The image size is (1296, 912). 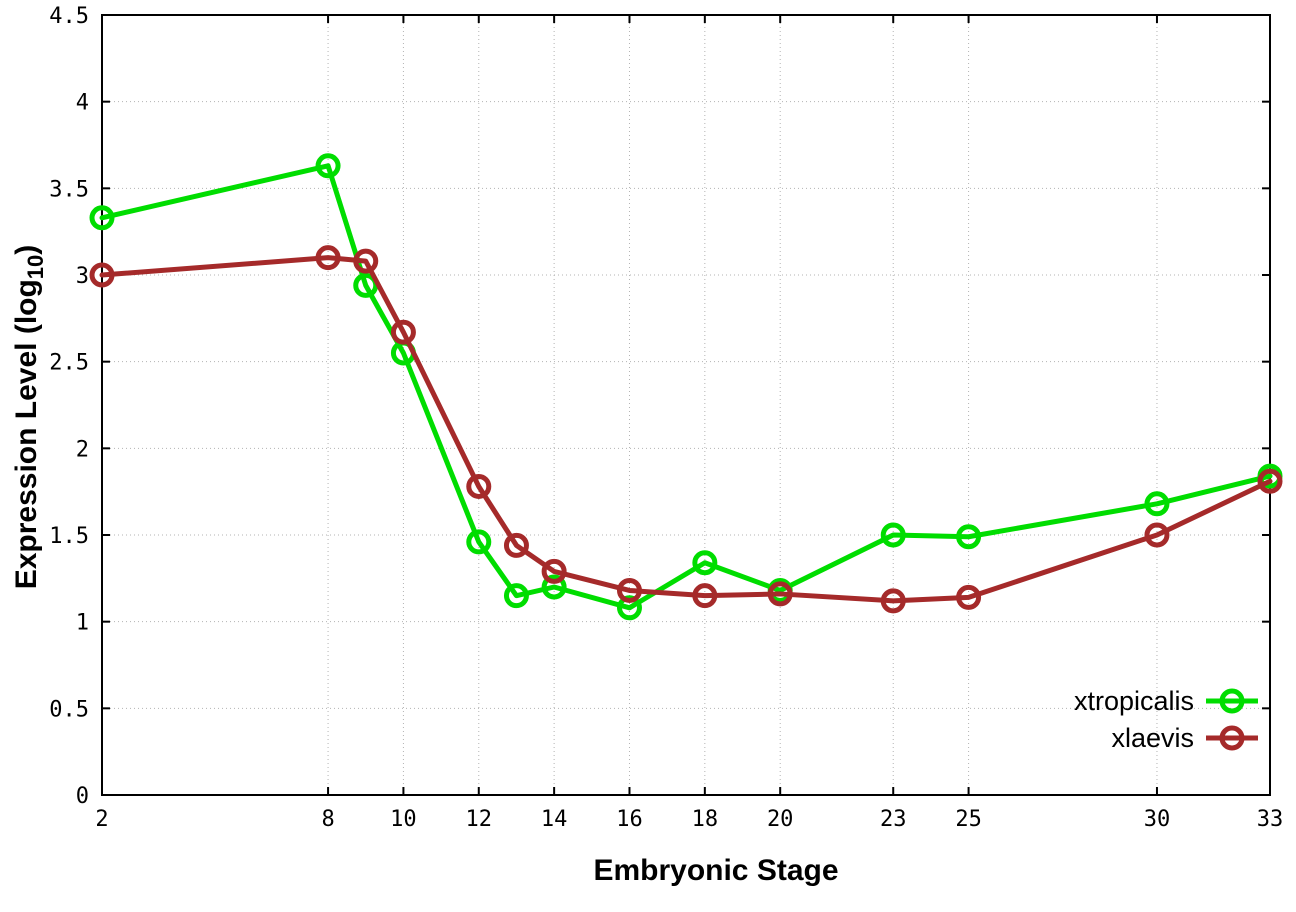 I want to click on x-tick-label: 18, so click(x=705, y=819).